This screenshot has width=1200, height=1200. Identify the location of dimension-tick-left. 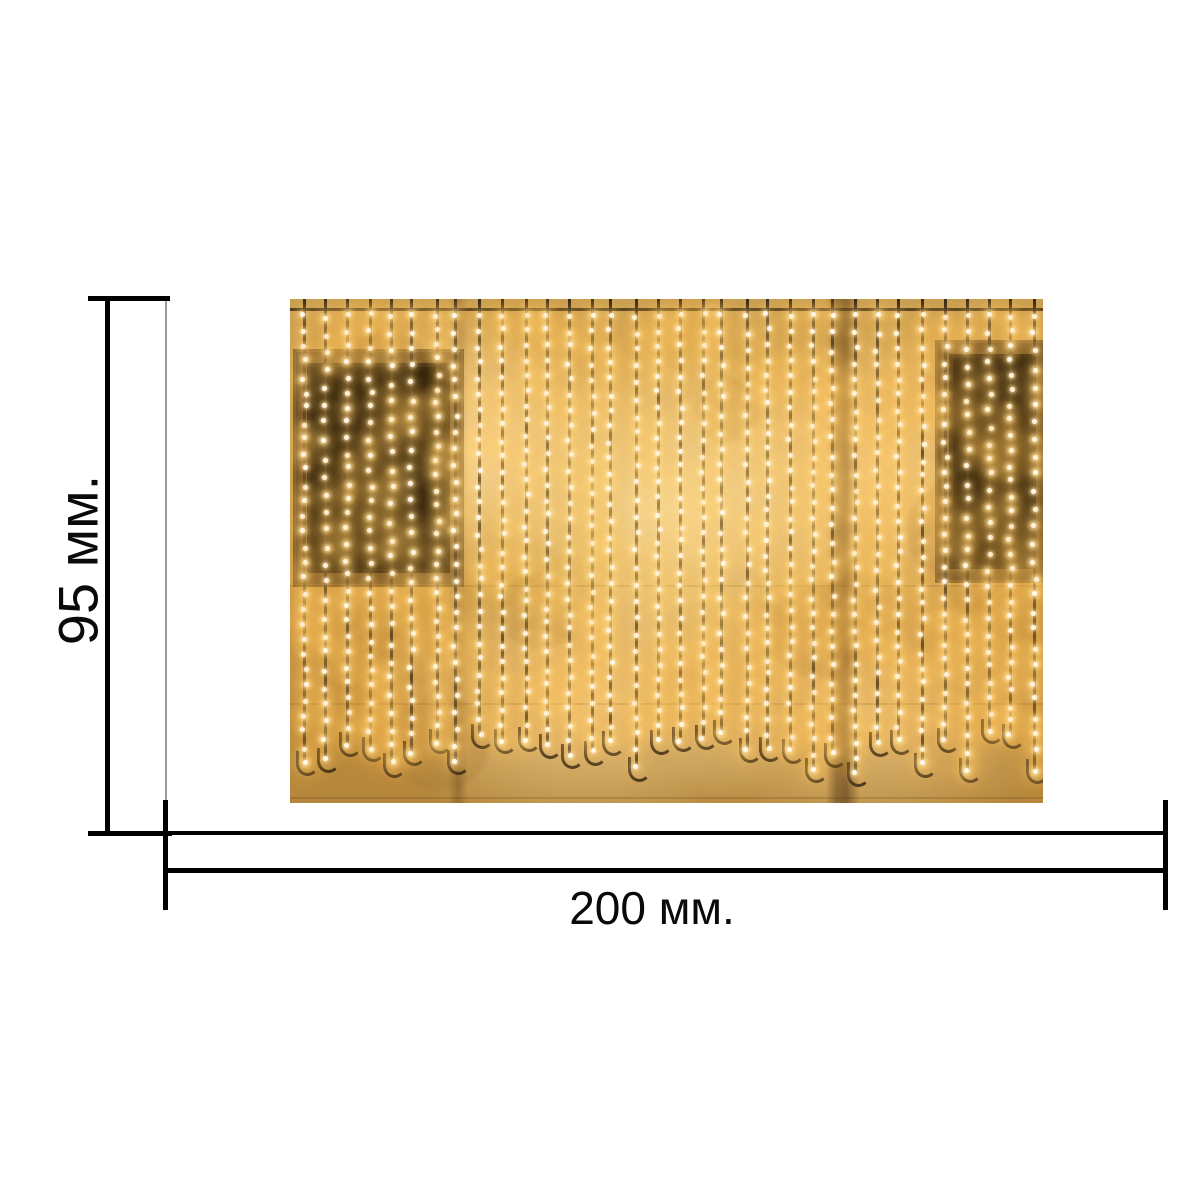
(165, 855).